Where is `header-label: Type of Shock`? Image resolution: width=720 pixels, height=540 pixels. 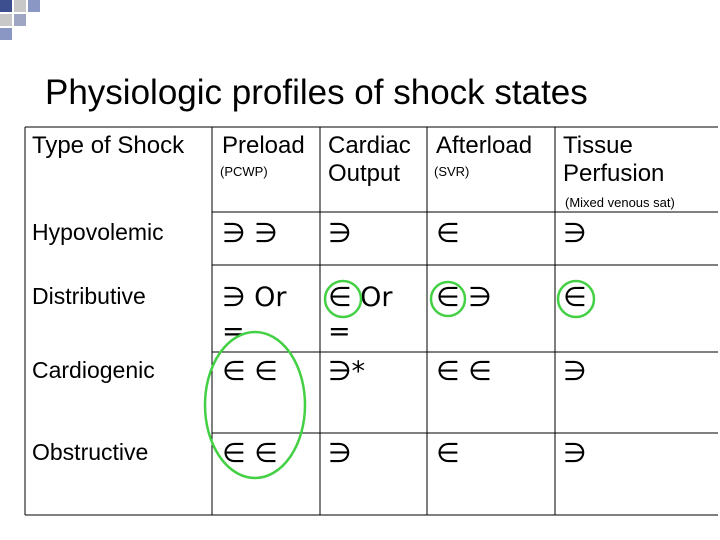 header-label: Type of Shock is located at coordinates (108, 145).